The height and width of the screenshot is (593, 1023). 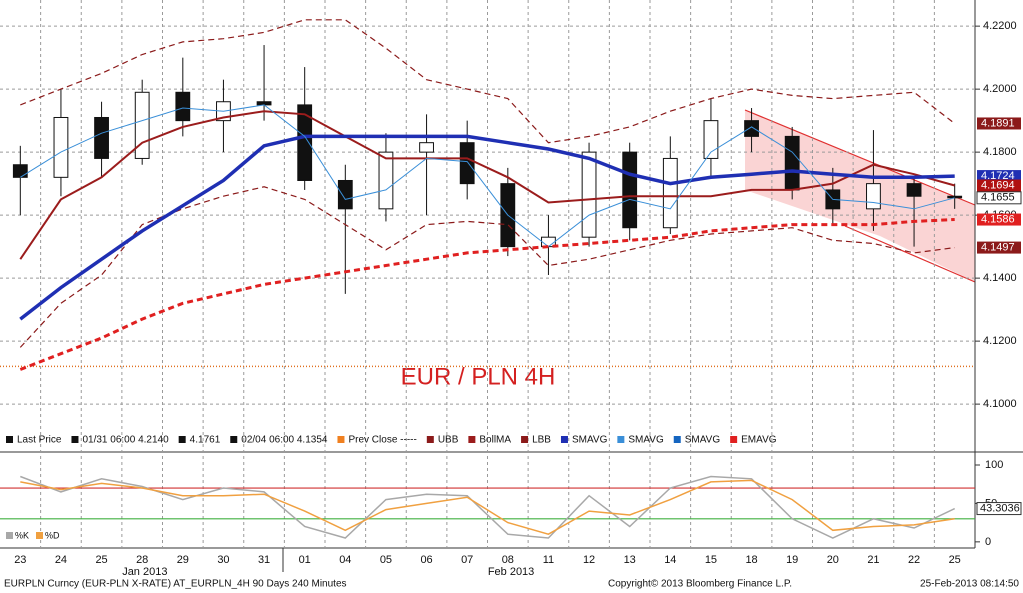 I want to click on stoch-legend-label: %D, so click(x=52, y=535).